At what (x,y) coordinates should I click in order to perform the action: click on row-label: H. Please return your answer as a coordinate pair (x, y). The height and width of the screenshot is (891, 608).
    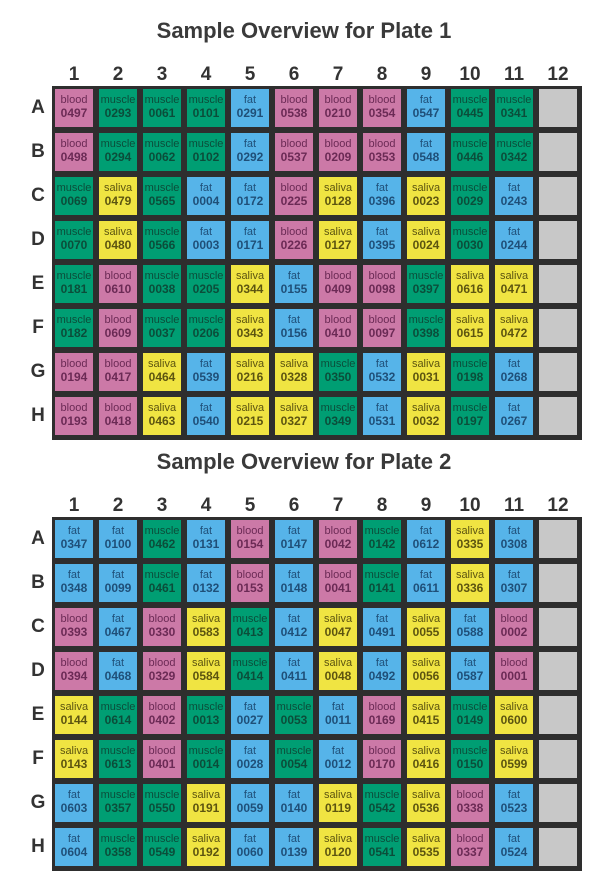
    Looking at the image, I should click on (38, 416).